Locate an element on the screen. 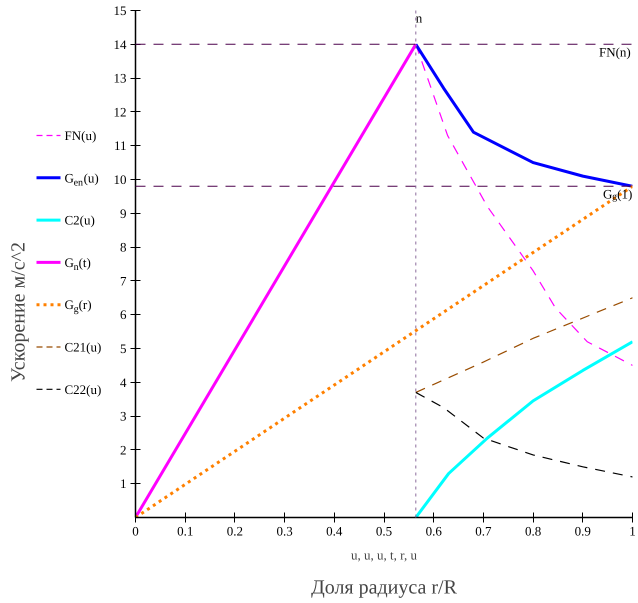 This screenshot has width=638, height=603. x-tick-label: 0.1 is located at coordinates (185, 531).